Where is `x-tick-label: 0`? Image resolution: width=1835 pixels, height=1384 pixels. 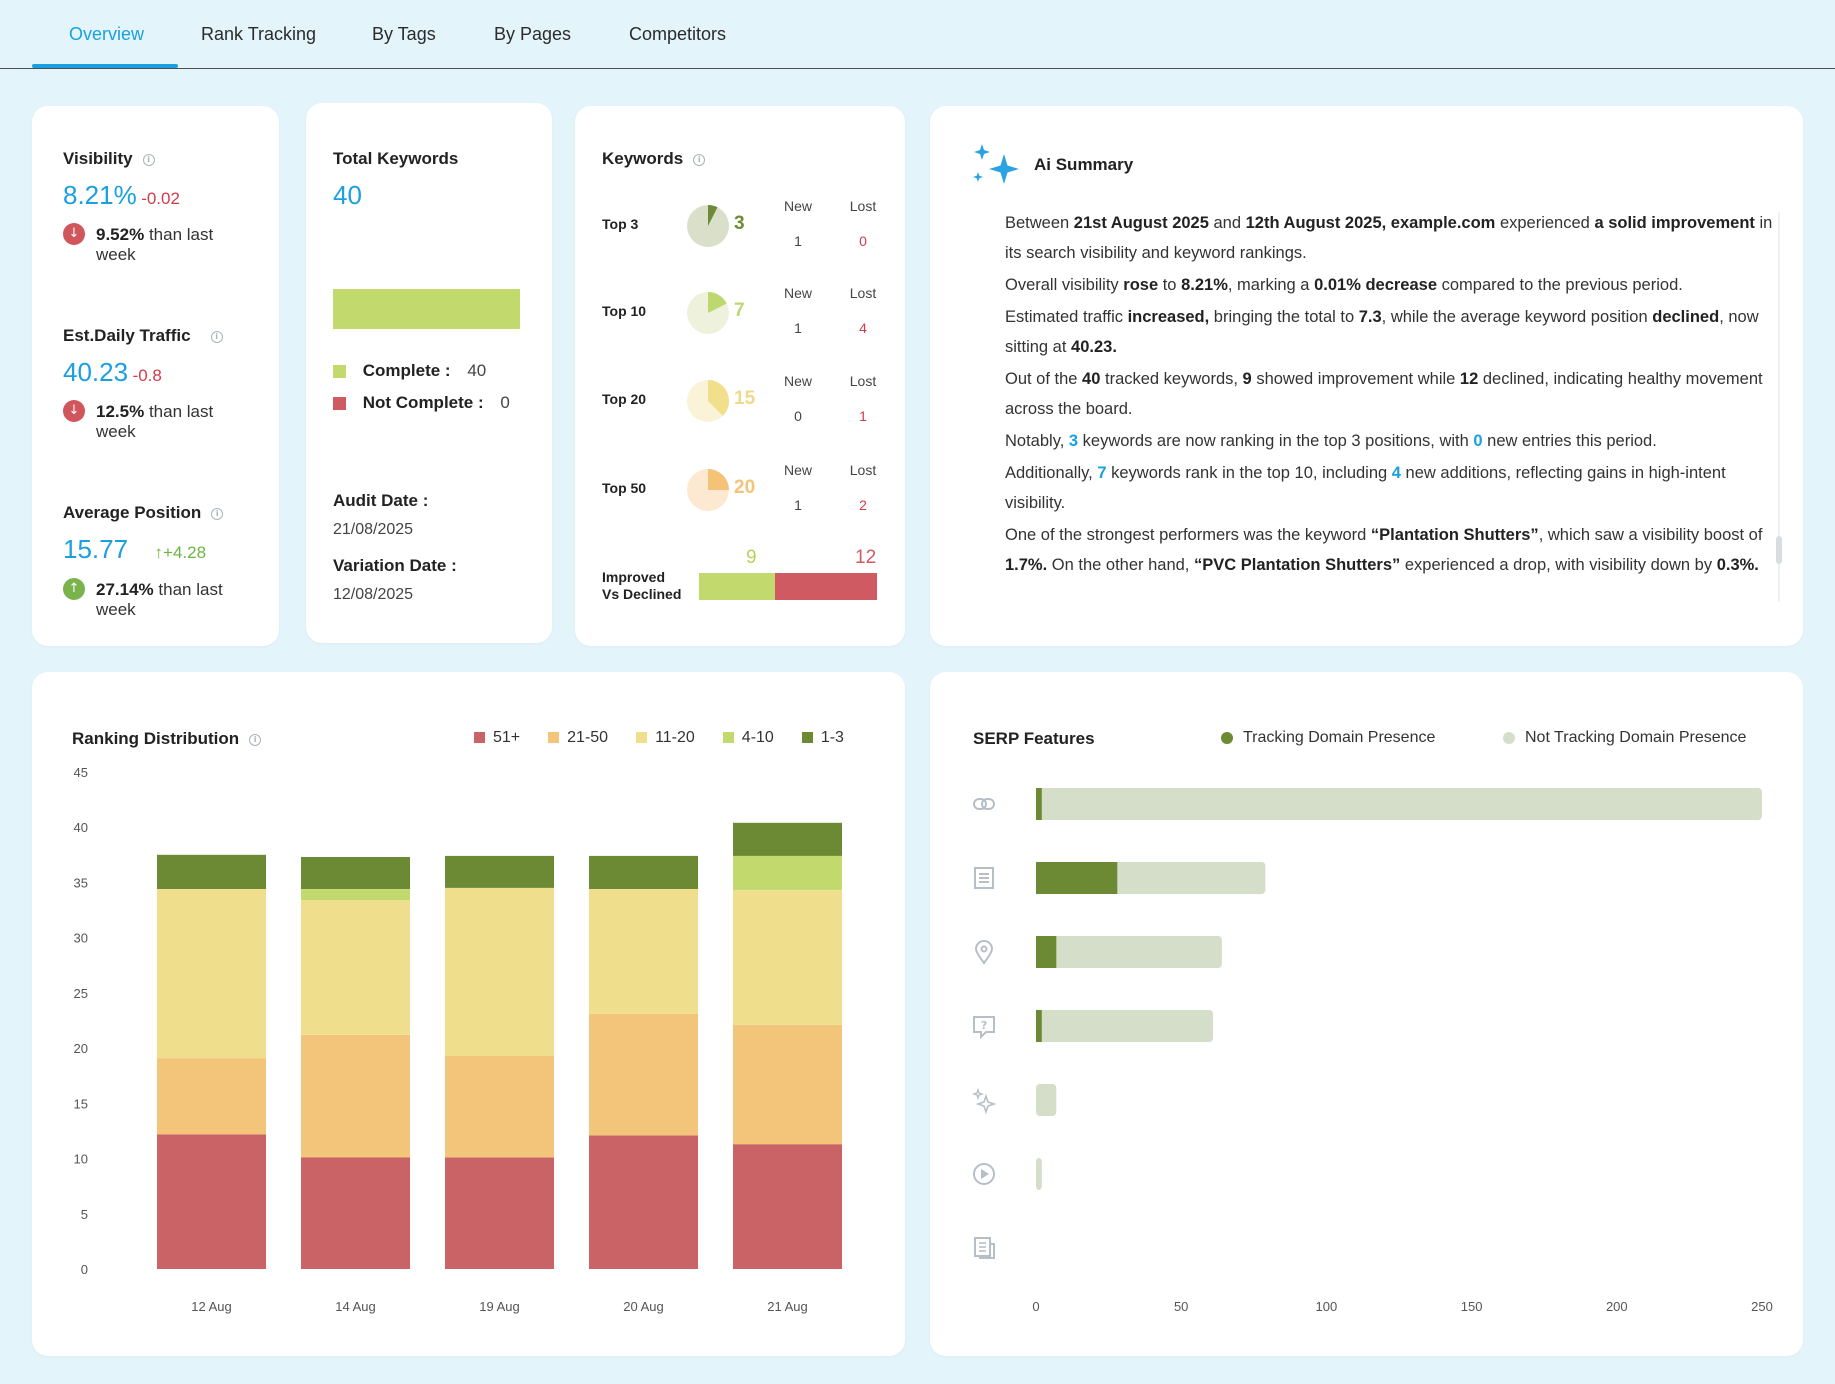
x-tick-label: 0 is located at coordinates (1035, 1306).